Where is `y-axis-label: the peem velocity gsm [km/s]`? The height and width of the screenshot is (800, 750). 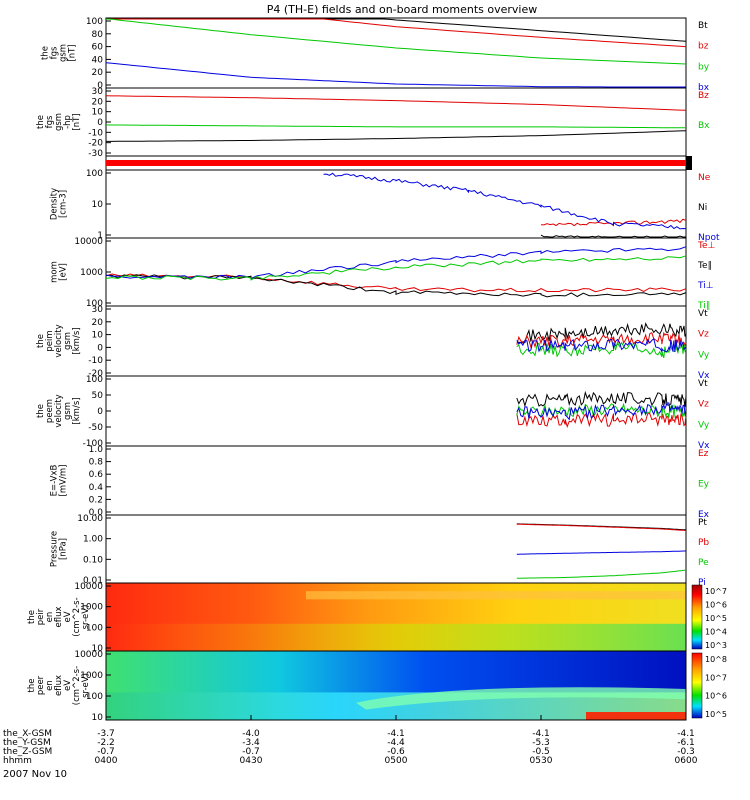
y-axis-label: the peem velocity gsm [km/s] is located at coordinates (59, 410).